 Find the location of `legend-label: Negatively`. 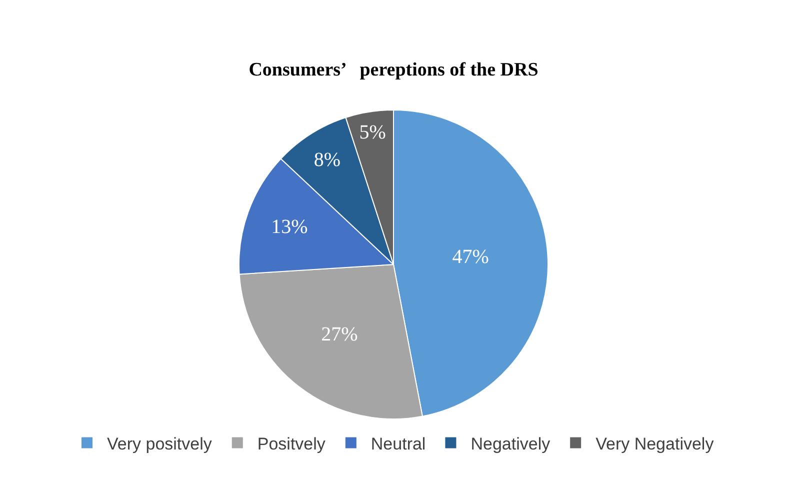

legend-label: Negatively is located at coordinates (510, 444).